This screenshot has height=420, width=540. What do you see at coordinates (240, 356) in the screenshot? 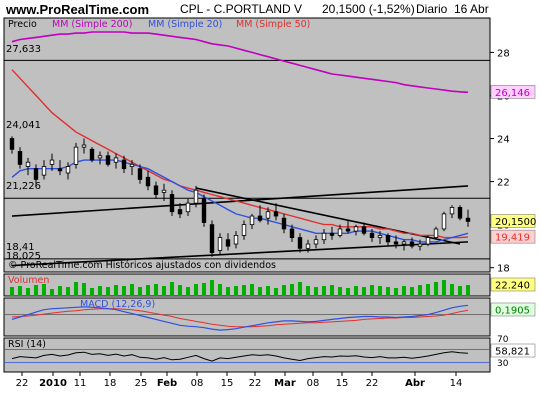
I see `rsi-line` at bounding box center [240, 356].